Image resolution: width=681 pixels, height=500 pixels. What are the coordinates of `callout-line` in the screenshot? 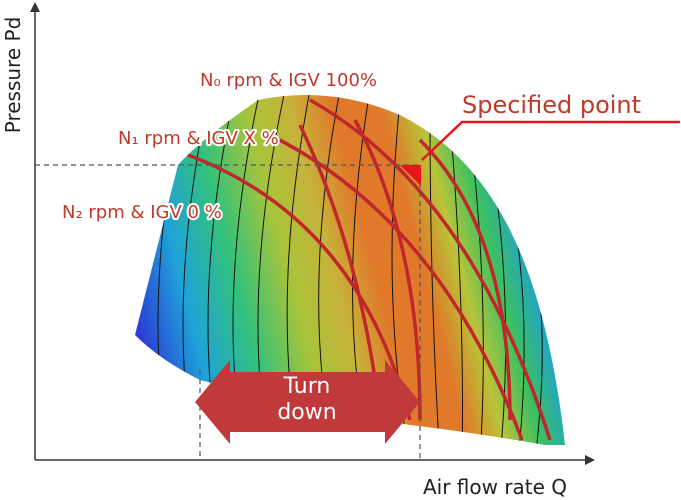 It's located at (550, 140).